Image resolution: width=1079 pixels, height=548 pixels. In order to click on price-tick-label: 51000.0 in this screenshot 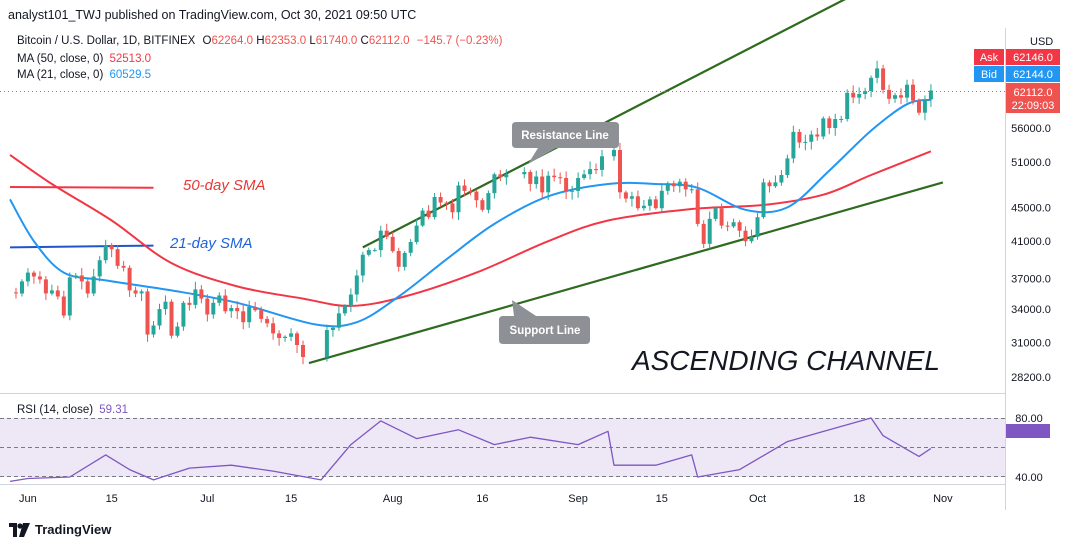, I will do `click(1031, 163)`.